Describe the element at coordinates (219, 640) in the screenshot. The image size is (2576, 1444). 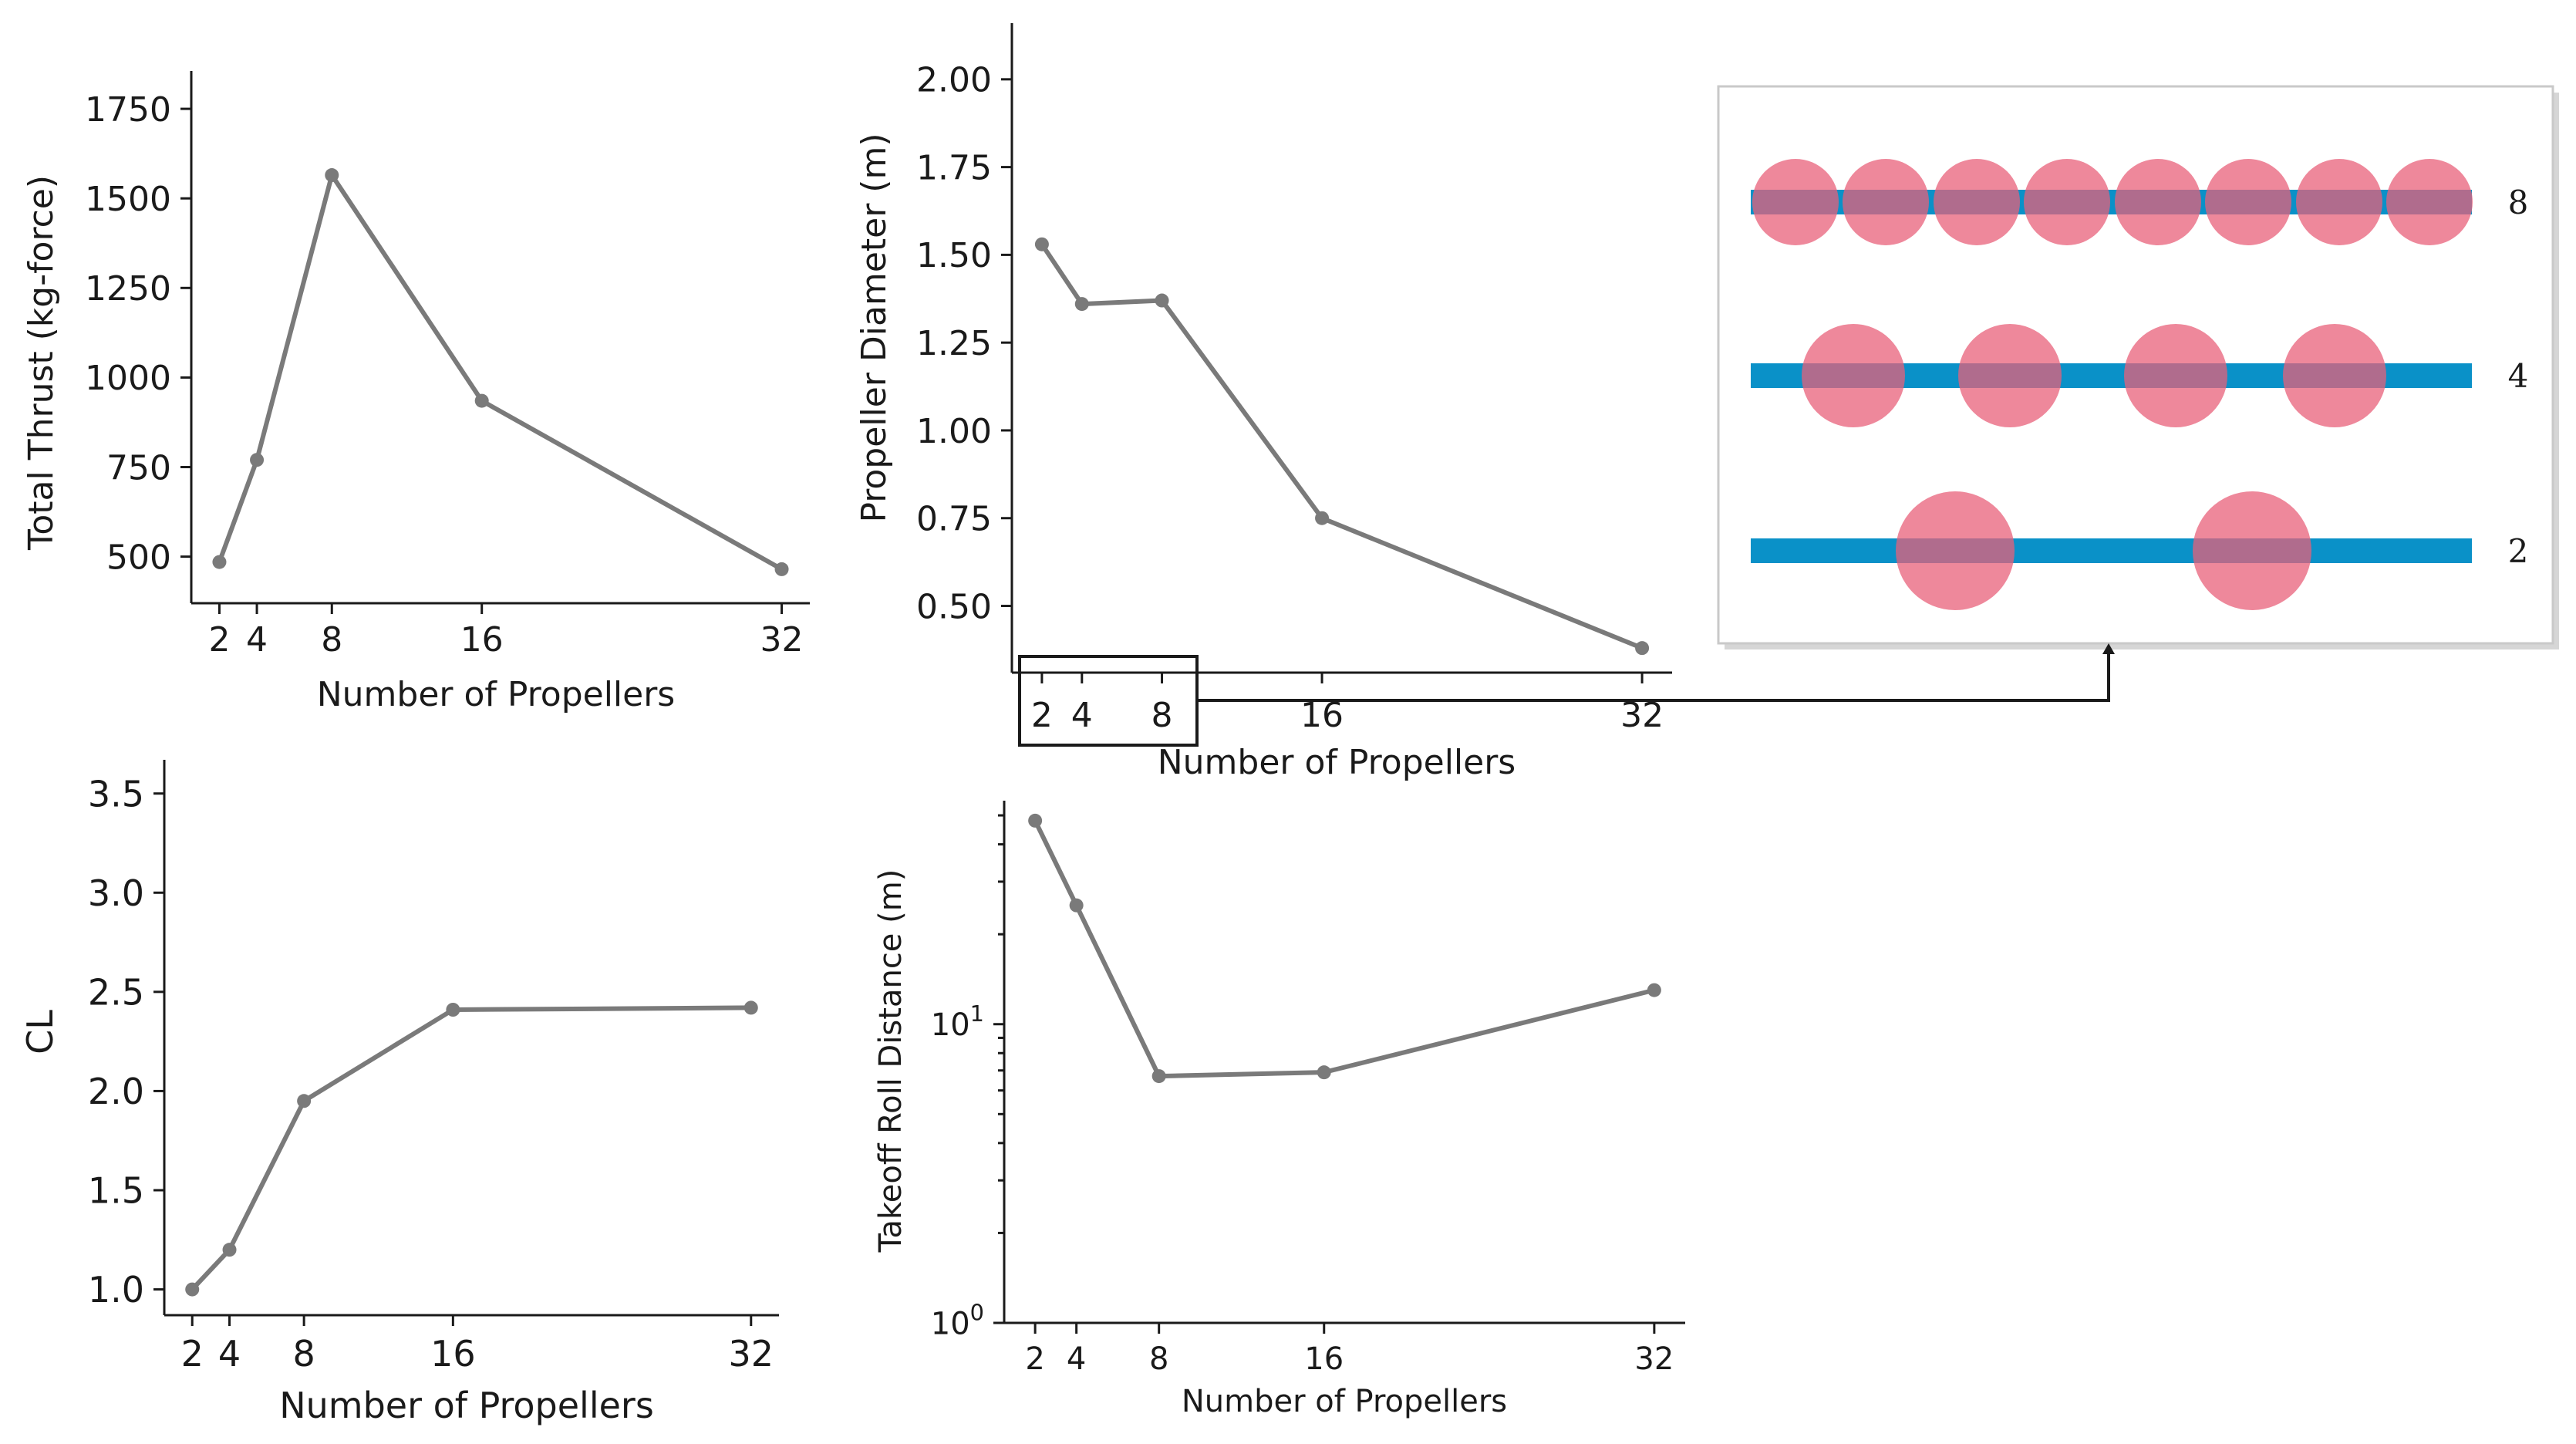
I see `thrust-xtick-label: 2` at that location.